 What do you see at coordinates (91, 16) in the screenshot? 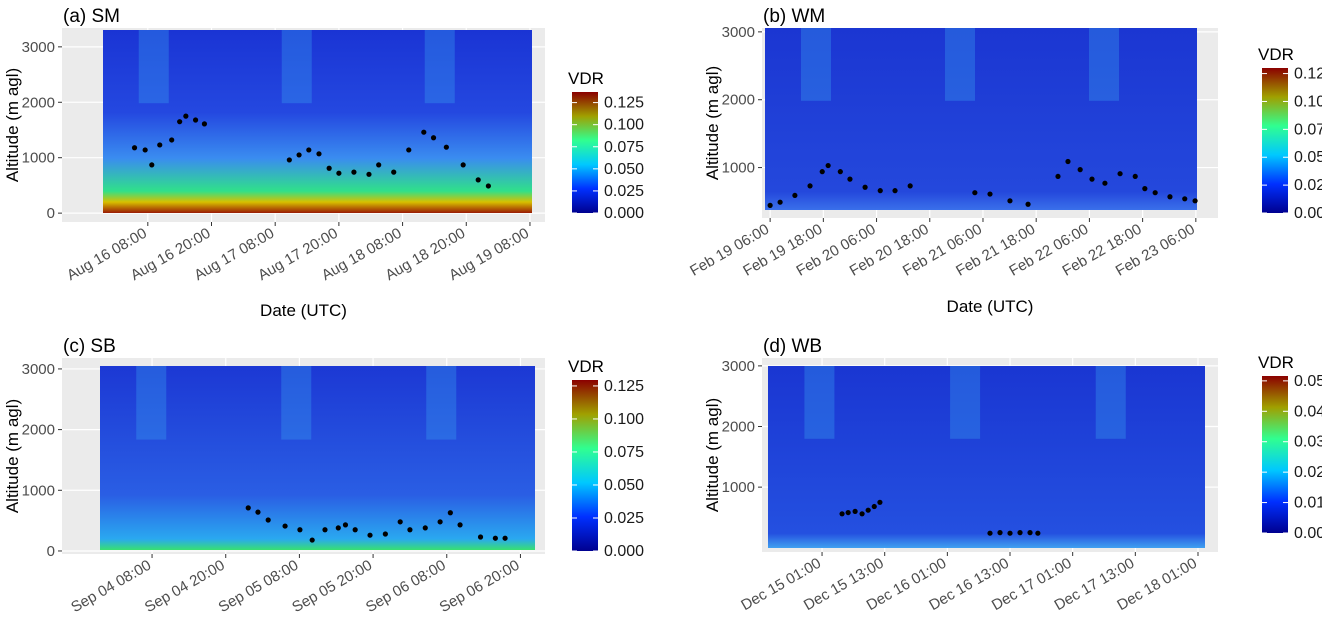
I see `panel-title: (a) SM` at bounding box center [91, 16].